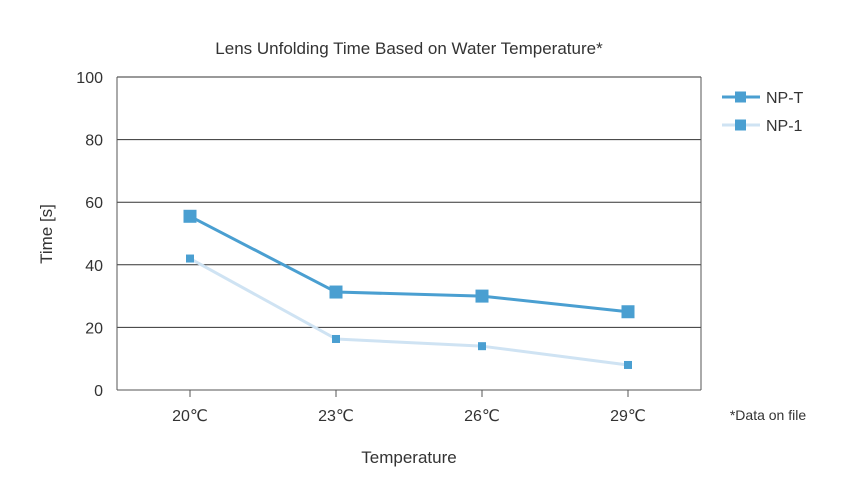  What do you see at coordinates (409, 407) in the screenshot?
I see `x-ticks: 20℃ 23℃ 26℃ 29℃` at bounding box center [409, 407].